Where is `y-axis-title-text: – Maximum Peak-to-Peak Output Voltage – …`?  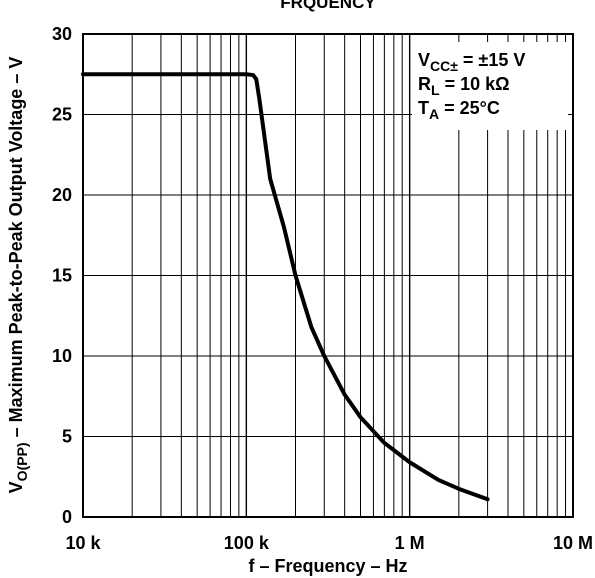 y-axis-title-text: – Maximum Peak-to-Peak Output Voltage – … is located at coordinates (16, 250).